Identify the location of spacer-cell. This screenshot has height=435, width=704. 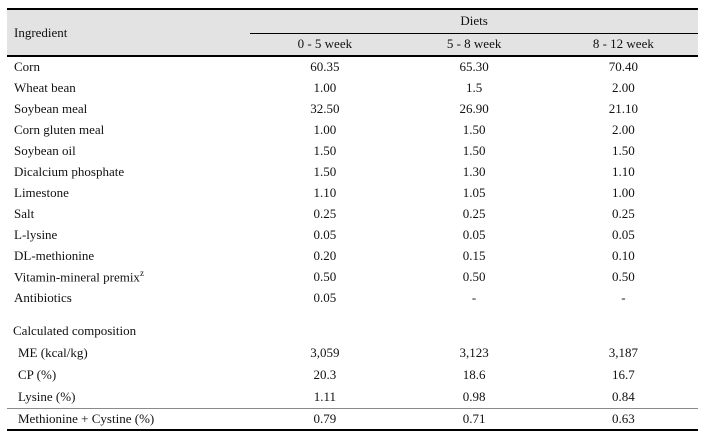
(352, 314).